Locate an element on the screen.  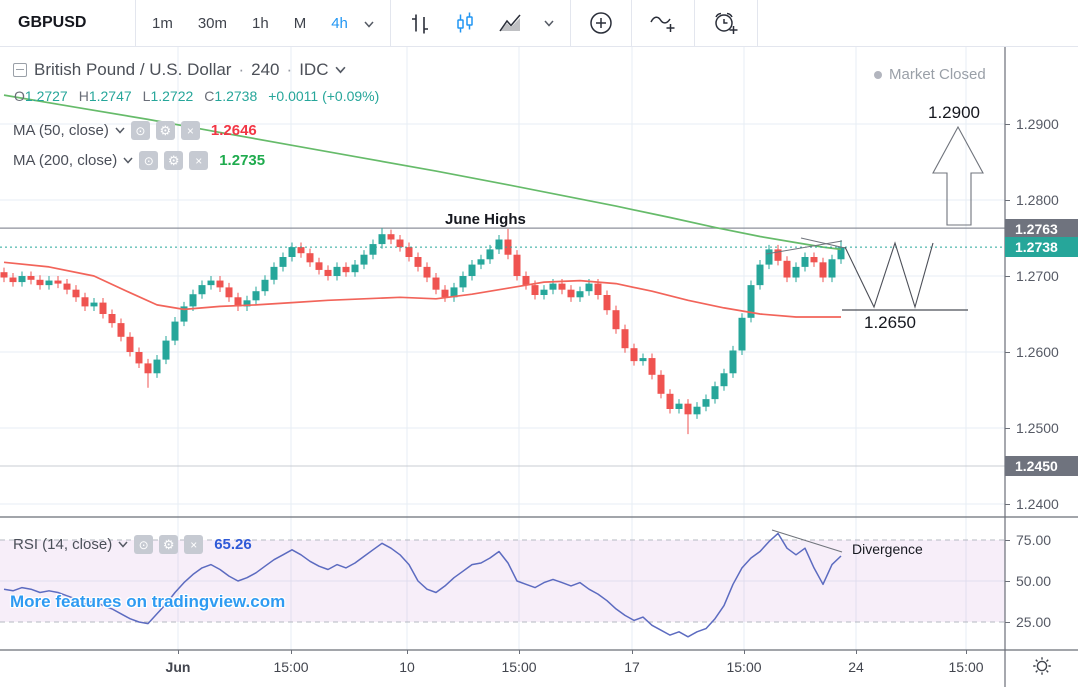
time-axis: Jun 15:00 10 15:00 17 15:00 24 15:00 is located at coordinates (502, 668).